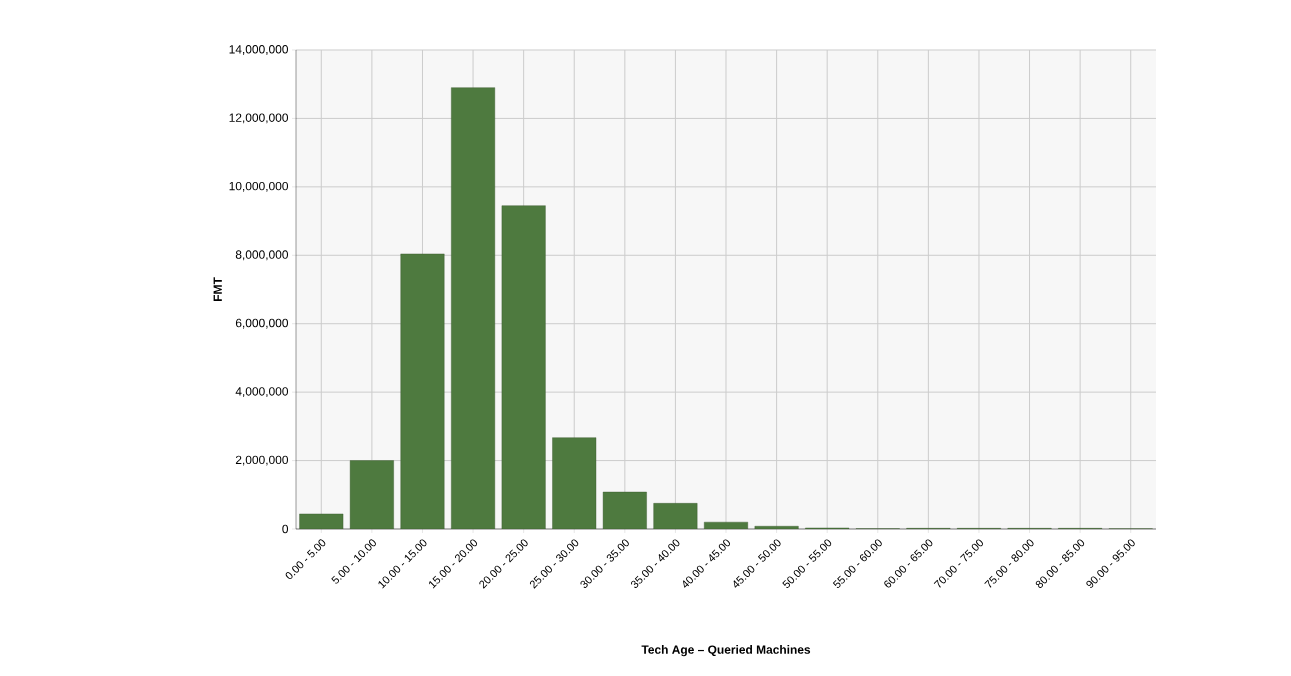  I want to click on y-tick-label: 8,000,000, so click(262, 255).